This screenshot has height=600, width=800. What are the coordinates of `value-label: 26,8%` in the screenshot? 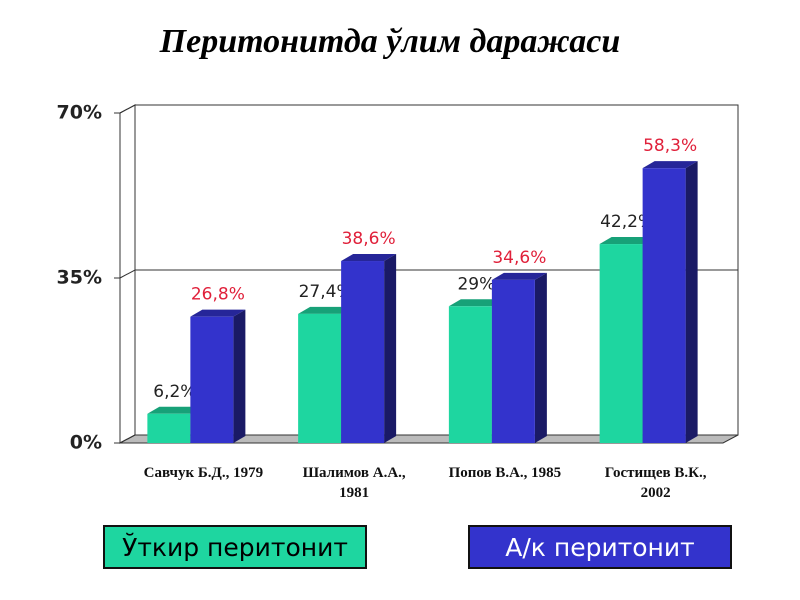 It's located at (218, 295).